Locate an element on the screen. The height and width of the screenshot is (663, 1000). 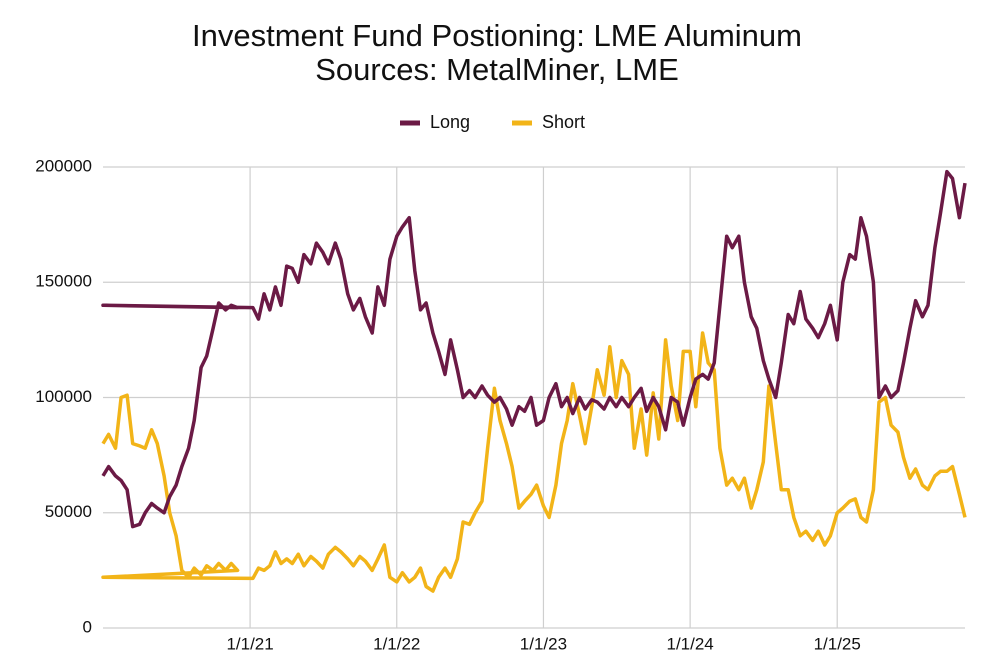
y-tick-label: 150000 is located at coordinates (63, 281).